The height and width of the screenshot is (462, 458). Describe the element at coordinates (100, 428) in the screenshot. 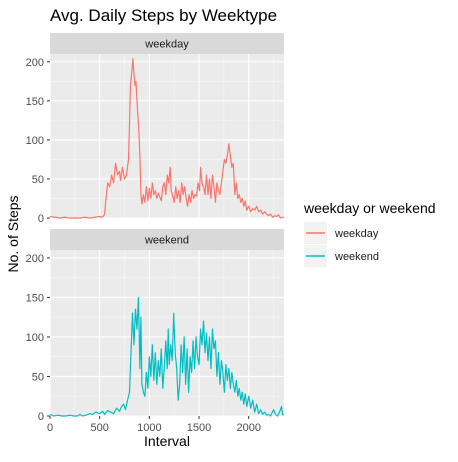

I see `x-tick-label: 500` at that location.